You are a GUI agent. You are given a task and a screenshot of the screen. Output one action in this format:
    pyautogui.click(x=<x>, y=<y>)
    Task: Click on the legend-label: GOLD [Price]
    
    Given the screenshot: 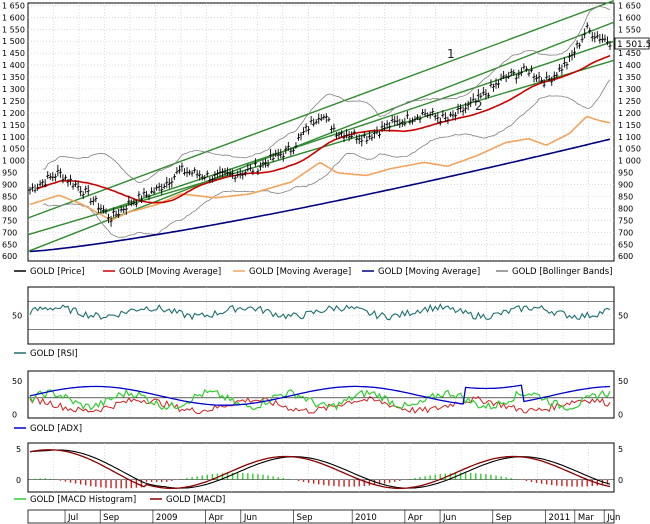 What is the action you would take?
    pyautogui.click(x=57, y=272)
    